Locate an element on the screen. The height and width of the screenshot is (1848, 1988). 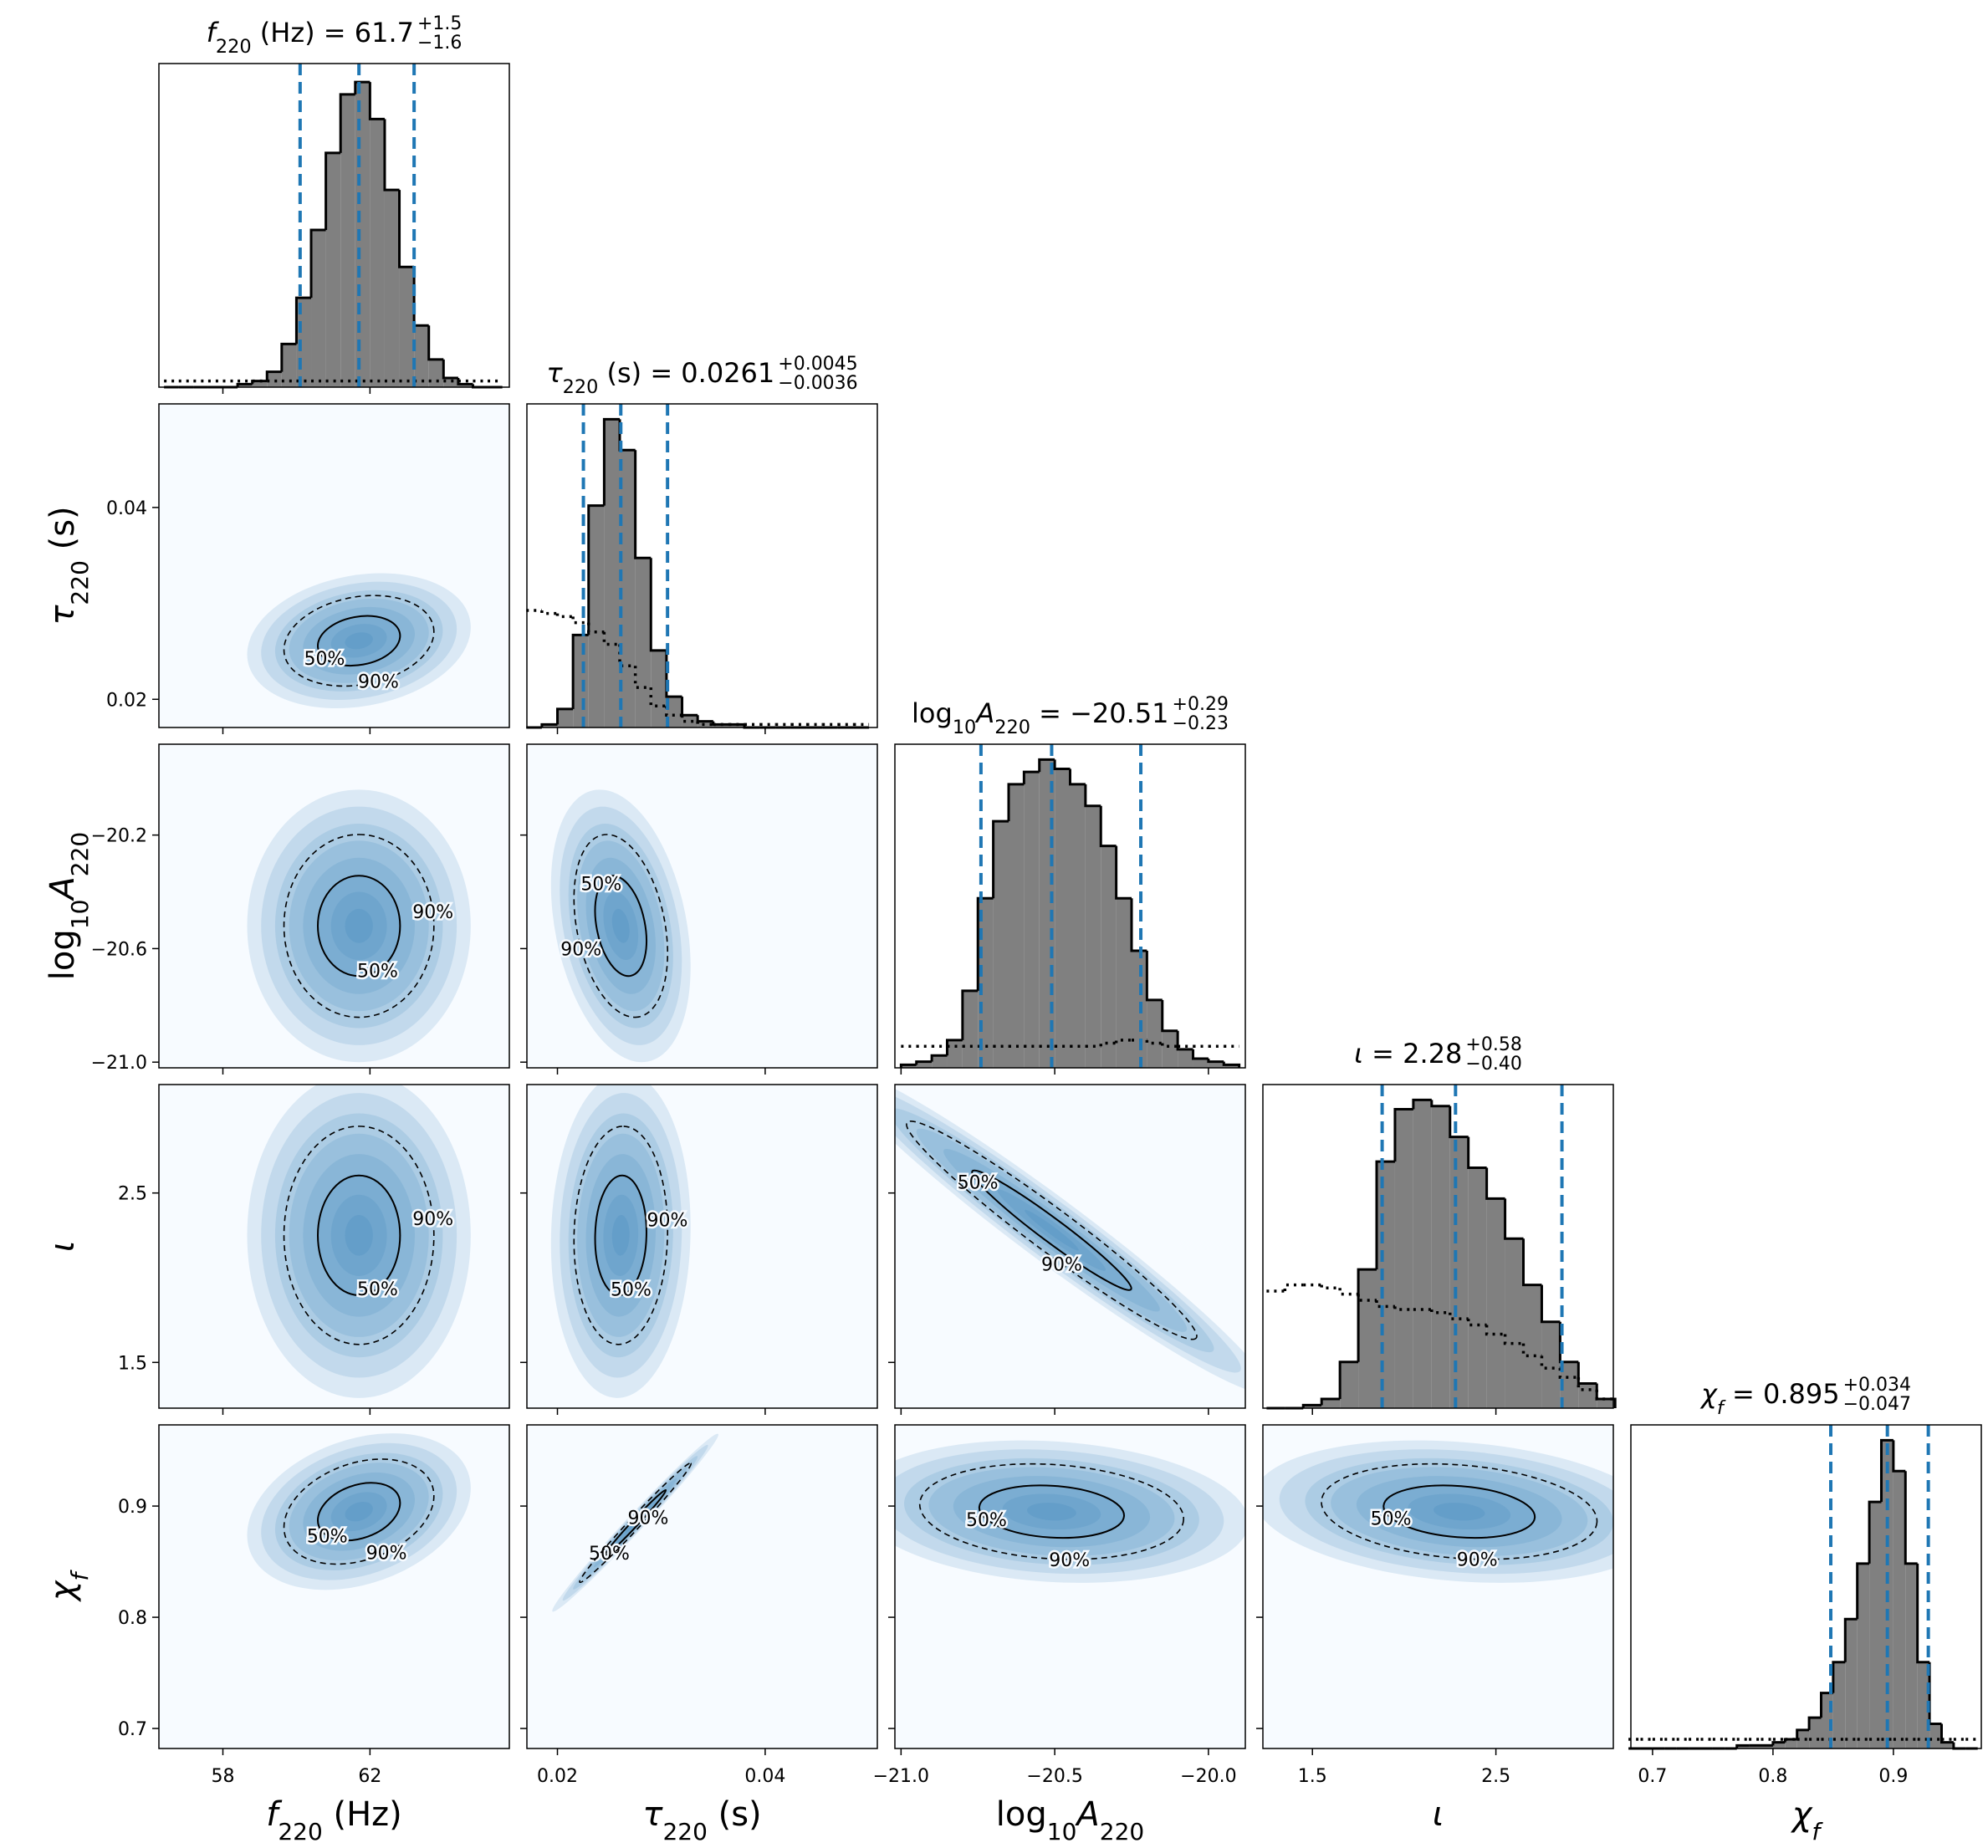
x-tick-label: 62 is located at coordinates (369, 1776).